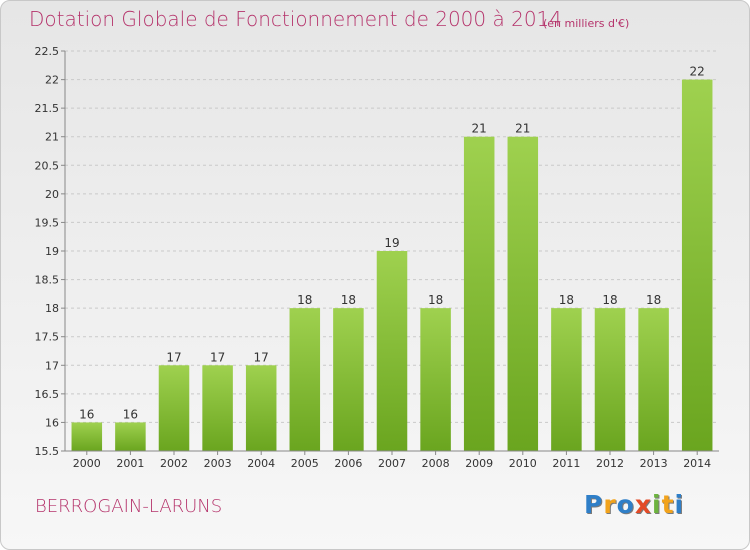  What do you see at coordinates (479, 463) in the screenshot?
I see `x-tick-label: 2009` at bounding box center [479, 463].